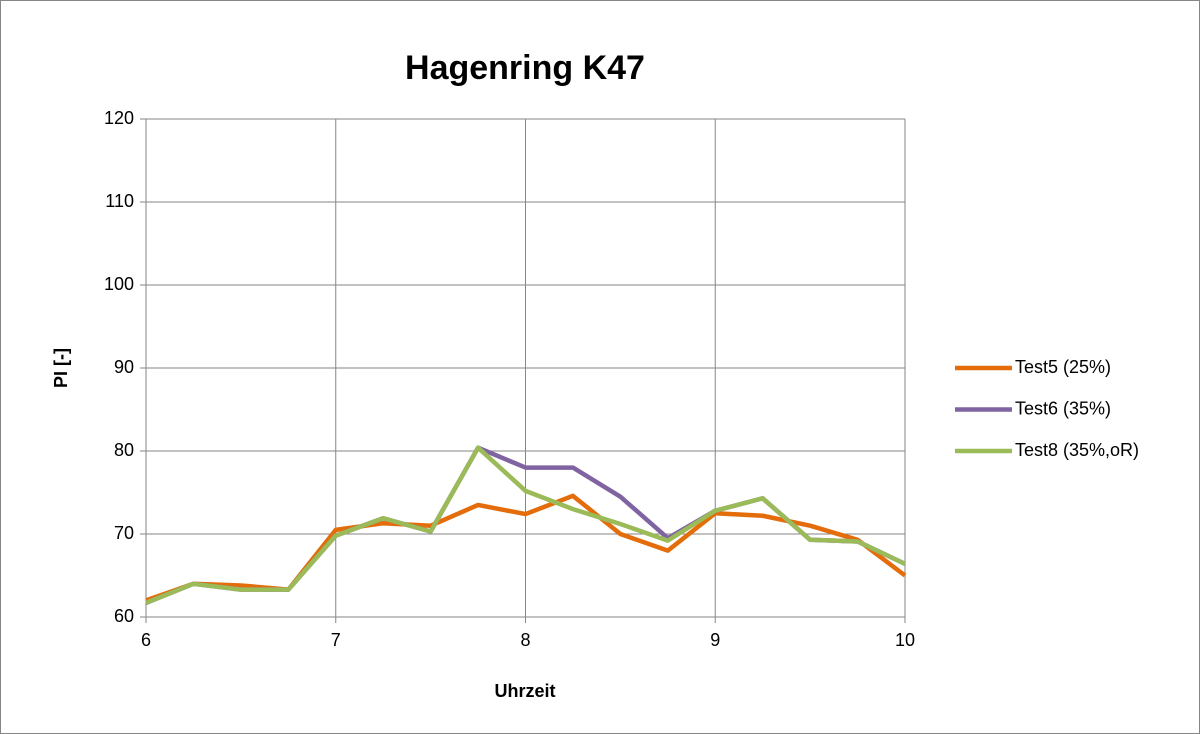 The width and height of the screenshot is (1200, 734). I want to click on x-axis-label: Uhrzeit, so click(524, 691).